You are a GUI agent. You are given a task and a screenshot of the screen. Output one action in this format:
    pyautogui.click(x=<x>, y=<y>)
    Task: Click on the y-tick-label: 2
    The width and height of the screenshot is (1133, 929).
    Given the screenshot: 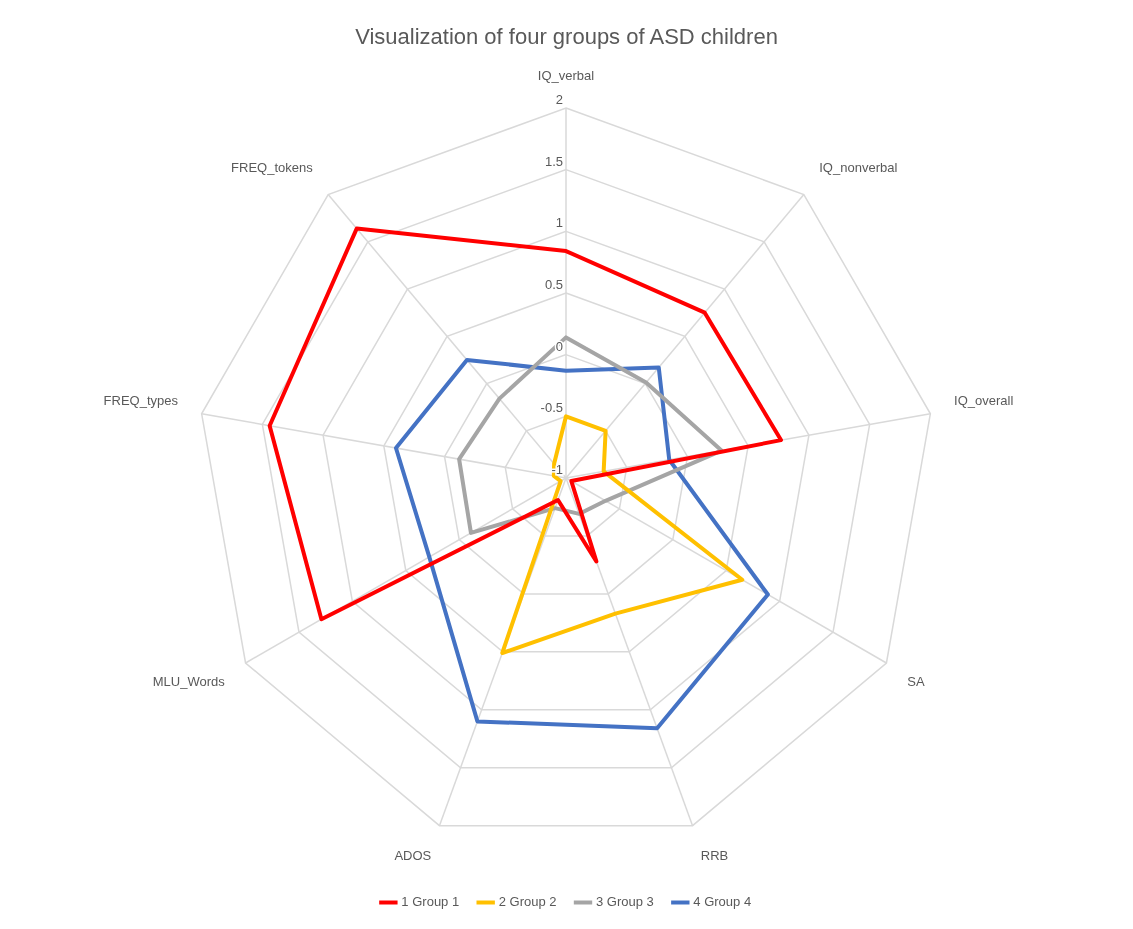 What is the action you would take?
    pyautogui.click(x=559, y=100)
    